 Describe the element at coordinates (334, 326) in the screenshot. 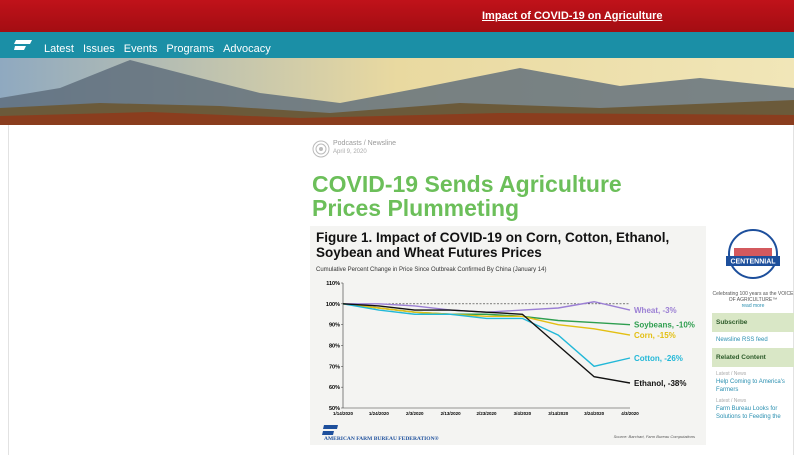

I see `y-tick-label: 90%` at that location.